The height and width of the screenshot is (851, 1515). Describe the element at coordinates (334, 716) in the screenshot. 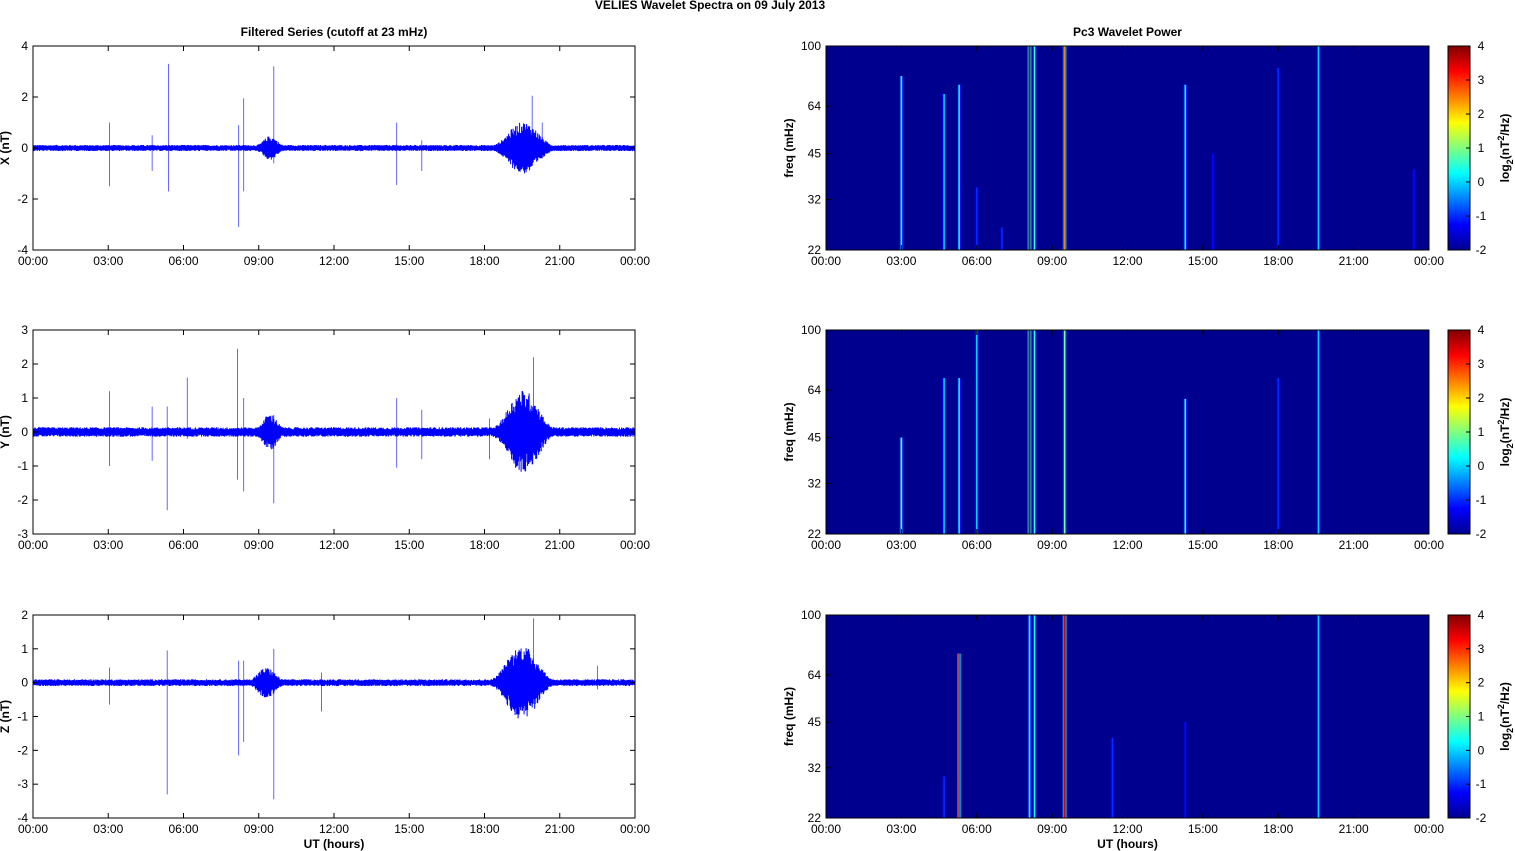

I see `plot-area` at that location.